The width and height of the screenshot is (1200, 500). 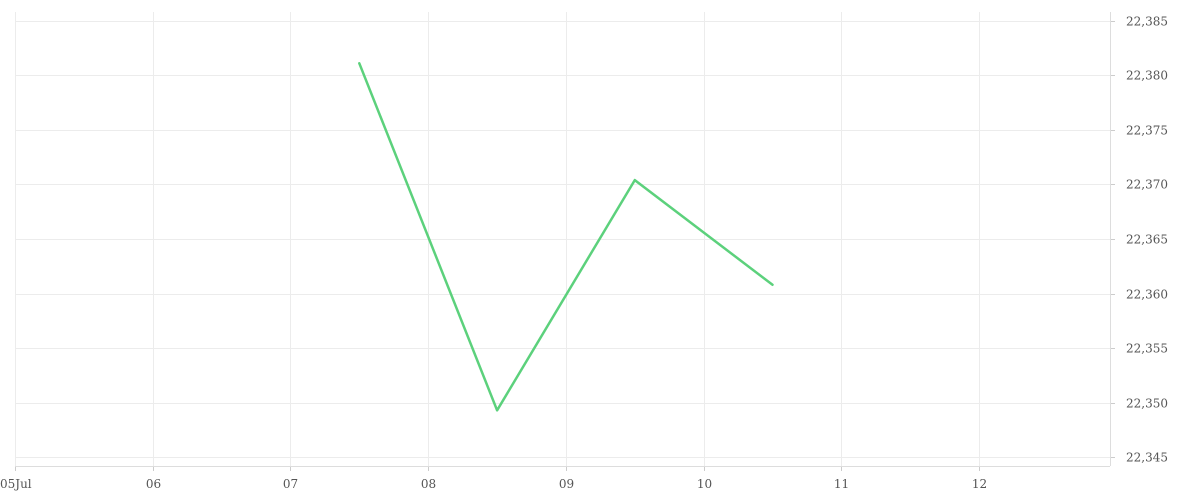 I want to click on x-tick-label: 05Jul, so click(x=16, y=484).